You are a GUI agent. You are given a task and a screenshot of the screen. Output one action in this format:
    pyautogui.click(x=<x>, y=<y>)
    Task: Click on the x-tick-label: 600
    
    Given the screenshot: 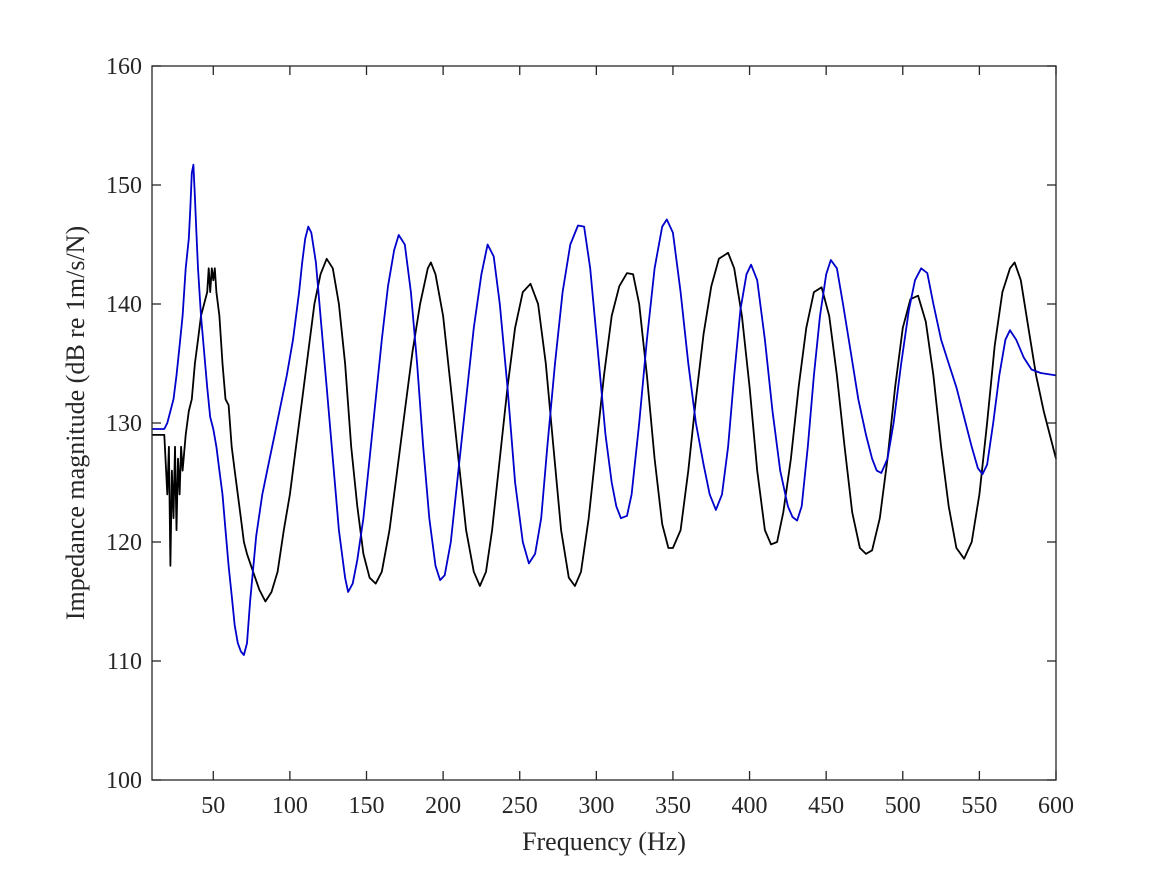 What is the action you would take?
    pyautogui.click(x=1056, y=806)
    